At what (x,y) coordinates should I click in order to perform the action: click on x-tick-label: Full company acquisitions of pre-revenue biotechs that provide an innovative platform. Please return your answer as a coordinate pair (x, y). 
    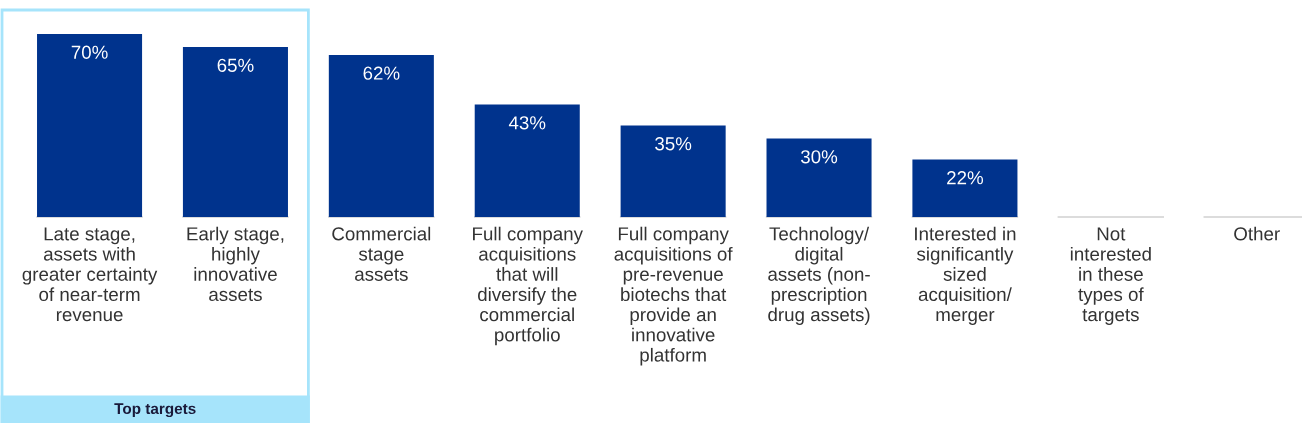
    Looking at the image, I should click on (673, 296).